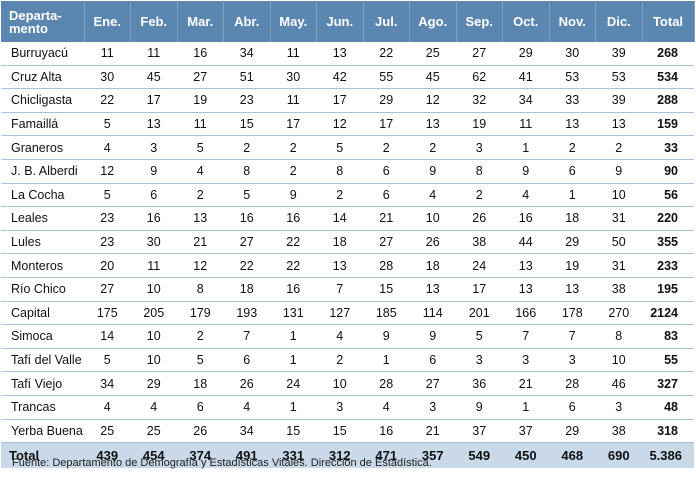  I want to click on header-month: Sep., so click(479, 21).